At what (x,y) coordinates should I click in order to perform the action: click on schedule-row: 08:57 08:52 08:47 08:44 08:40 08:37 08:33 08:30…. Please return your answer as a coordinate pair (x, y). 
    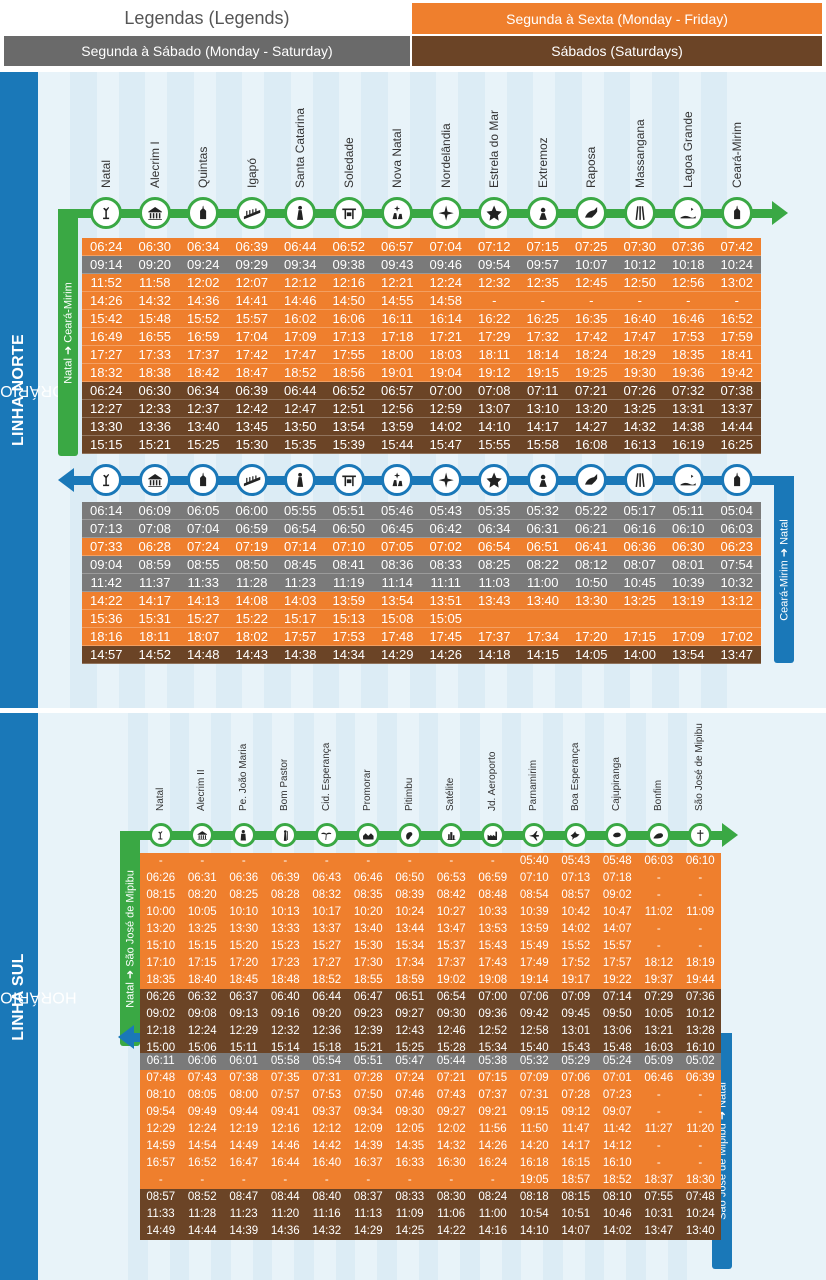
    Looking at the image, I should click on (430, 1197).